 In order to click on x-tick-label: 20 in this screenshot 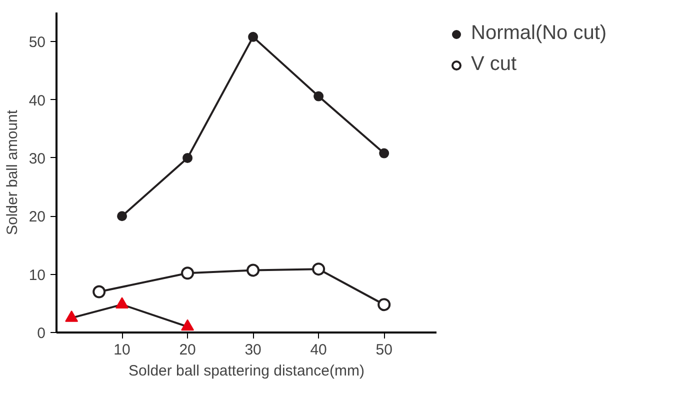, I will do `click(187, 350)`.